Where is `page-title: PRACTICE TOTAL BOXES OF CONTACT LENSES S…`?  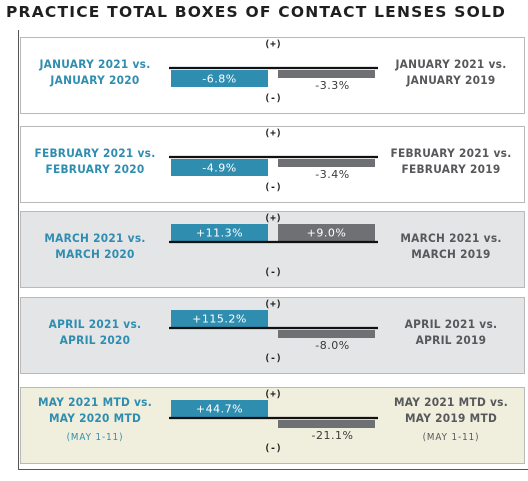 page-title: PRACTICE TOTAL BOXES OF CONTACT LENSES S… is located at coordinates (256, 12).